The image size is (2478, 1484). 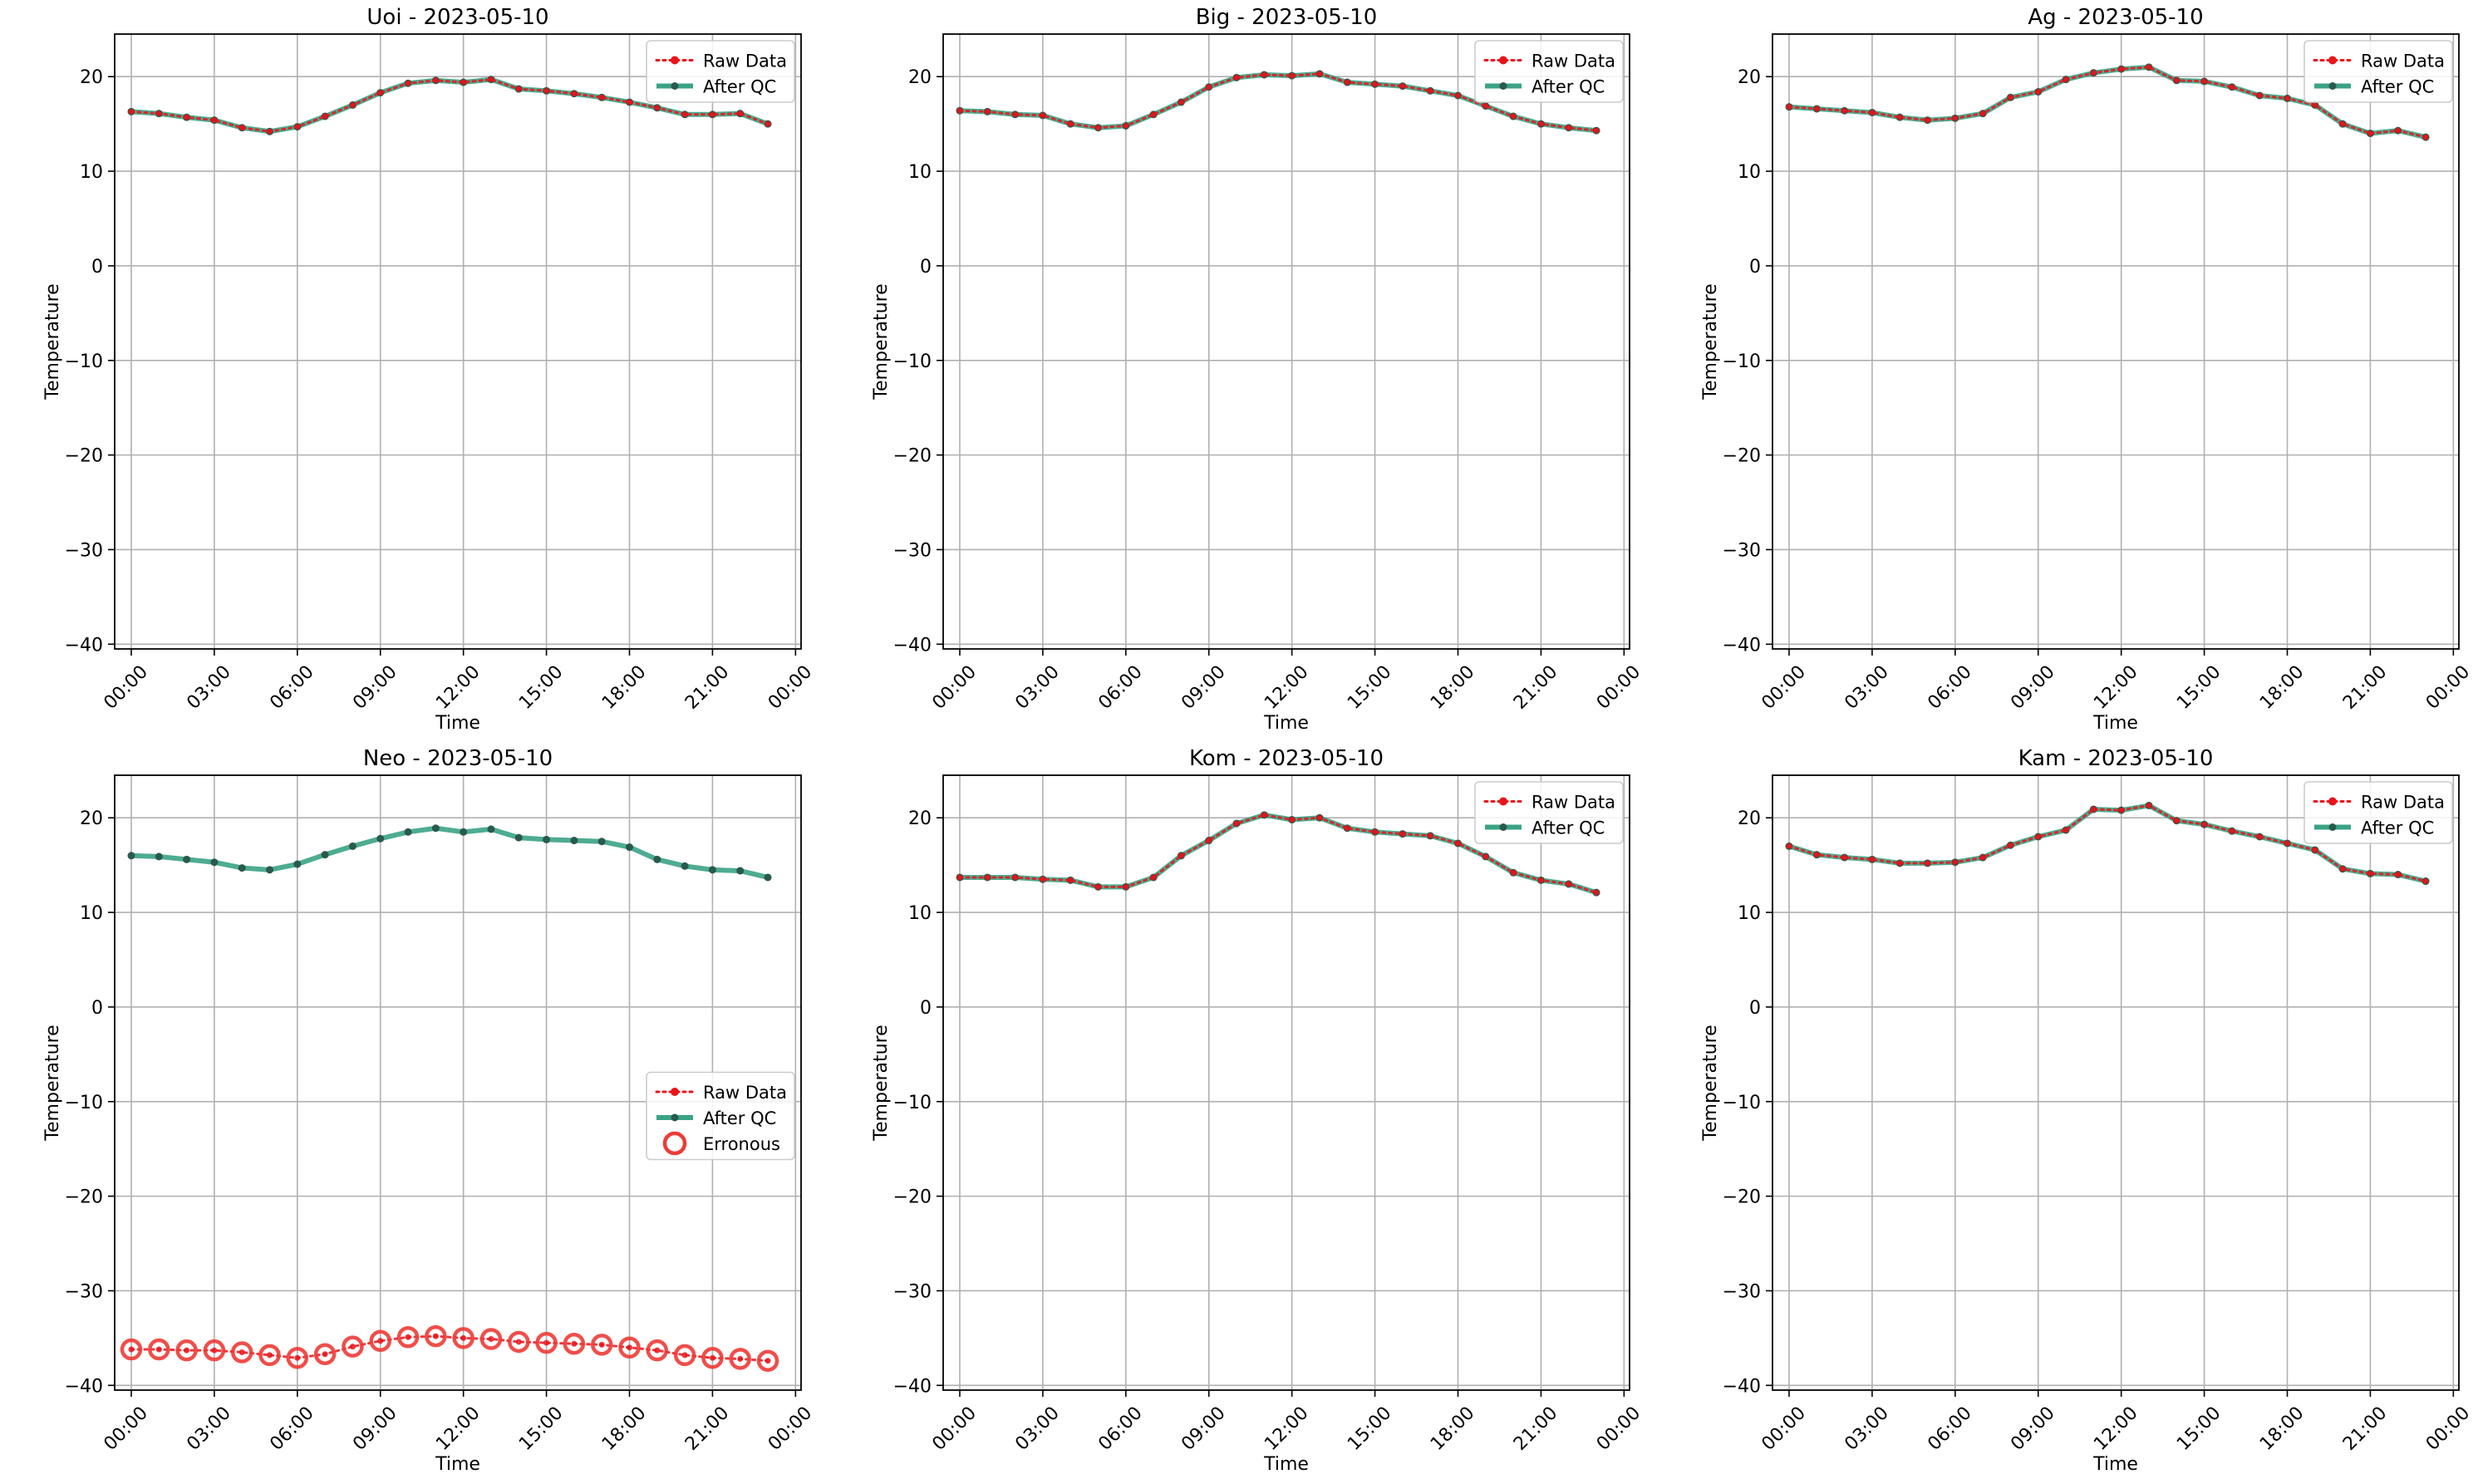 I want to click on chart-title: Big - 2023-05-10, so click(x=1287, y=17).